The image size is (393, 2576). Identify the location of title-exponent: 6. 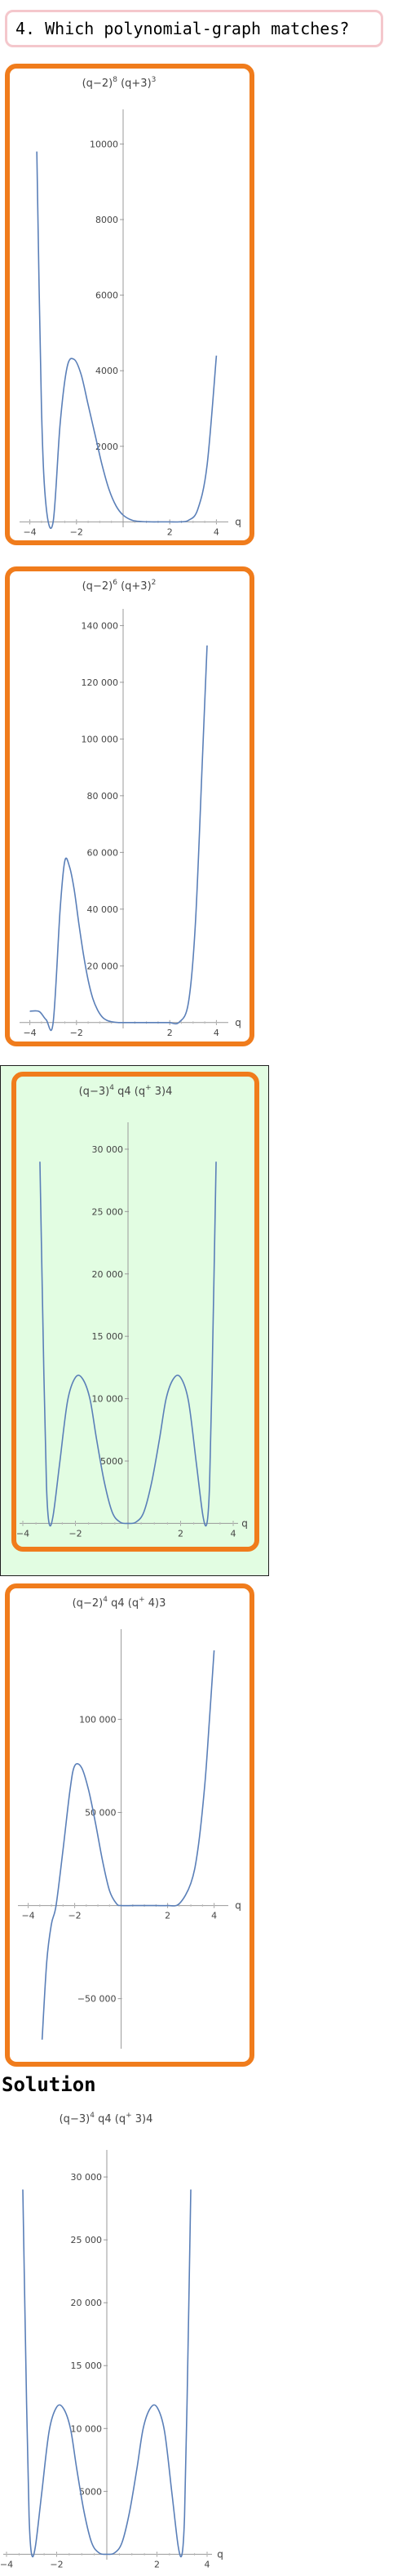
(115, 583).